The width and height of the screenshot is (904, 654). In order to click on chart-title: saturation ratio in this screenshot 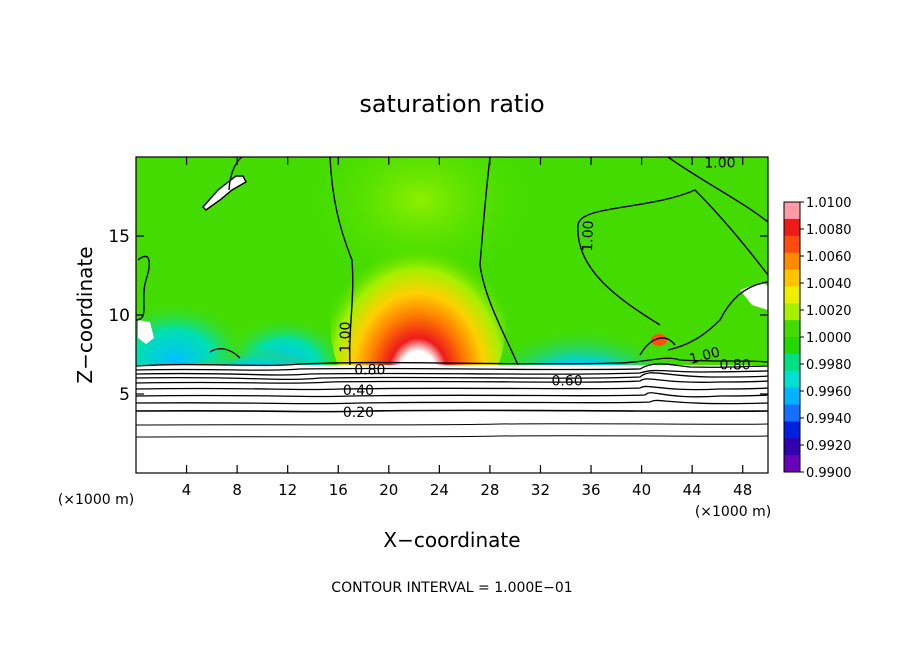, I will do `click(451, 104)`.